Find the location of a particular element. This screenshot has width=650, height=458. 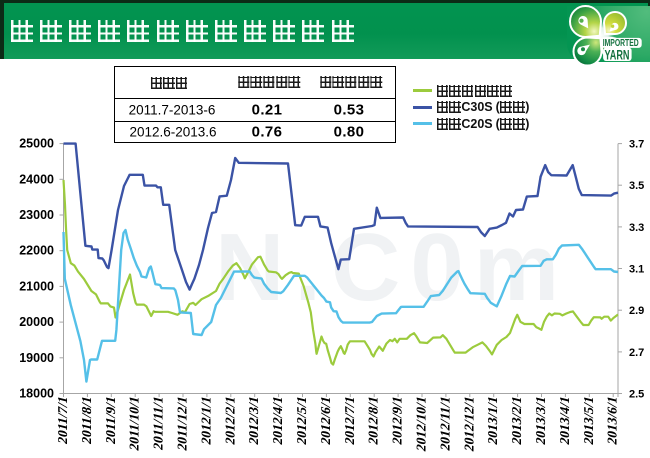

svg-text: 2011/11/1 is located at coordinates (158, 422).